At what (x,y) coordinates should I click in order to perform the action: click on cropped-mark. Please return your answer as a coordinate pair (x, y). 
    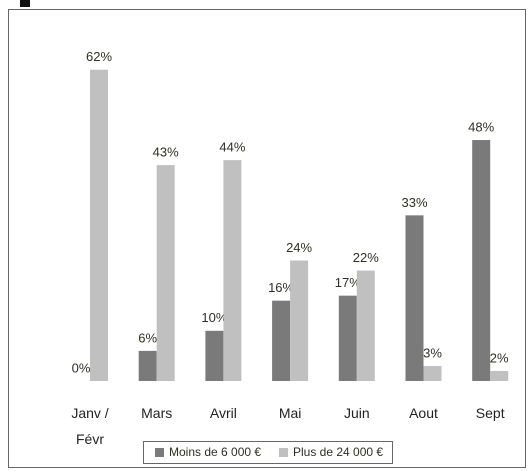
    Looking at the image, I should click on (25, 3).